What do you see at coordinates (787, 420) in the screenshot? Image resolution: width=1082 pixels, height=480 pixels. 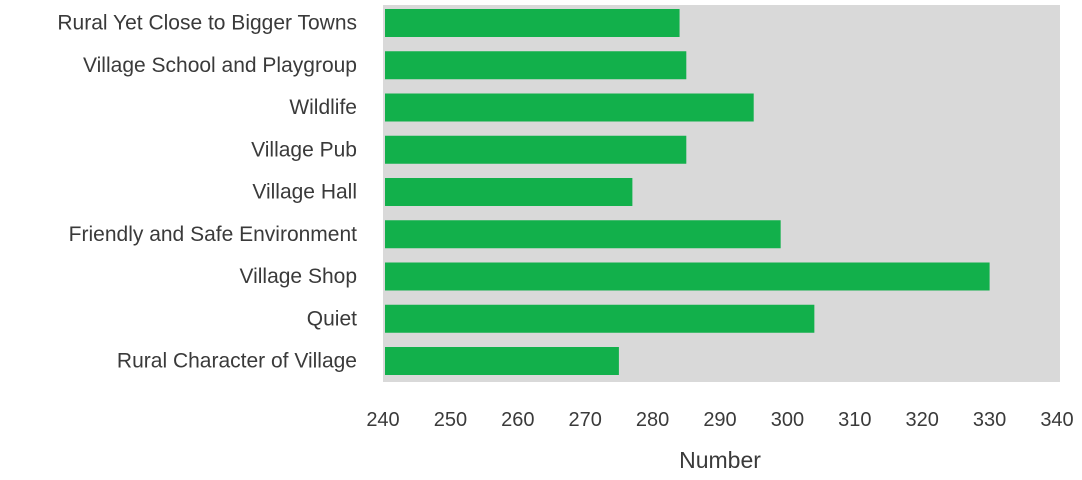 I see `x-tick-label: 300` at bounding box center [787, 420].